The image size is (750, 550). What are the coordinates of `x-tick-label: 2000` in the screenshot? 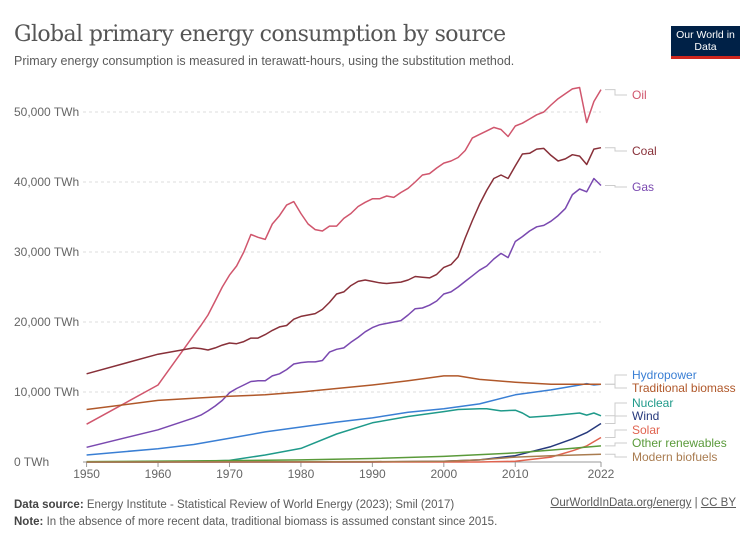 It's located at (443, 473).